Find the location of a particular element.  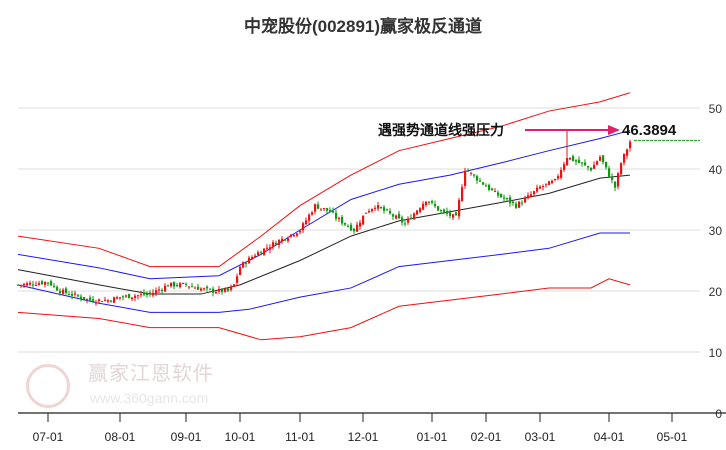

watermark-text: 赢家江恩软件 is located at coordinates (151, 374).